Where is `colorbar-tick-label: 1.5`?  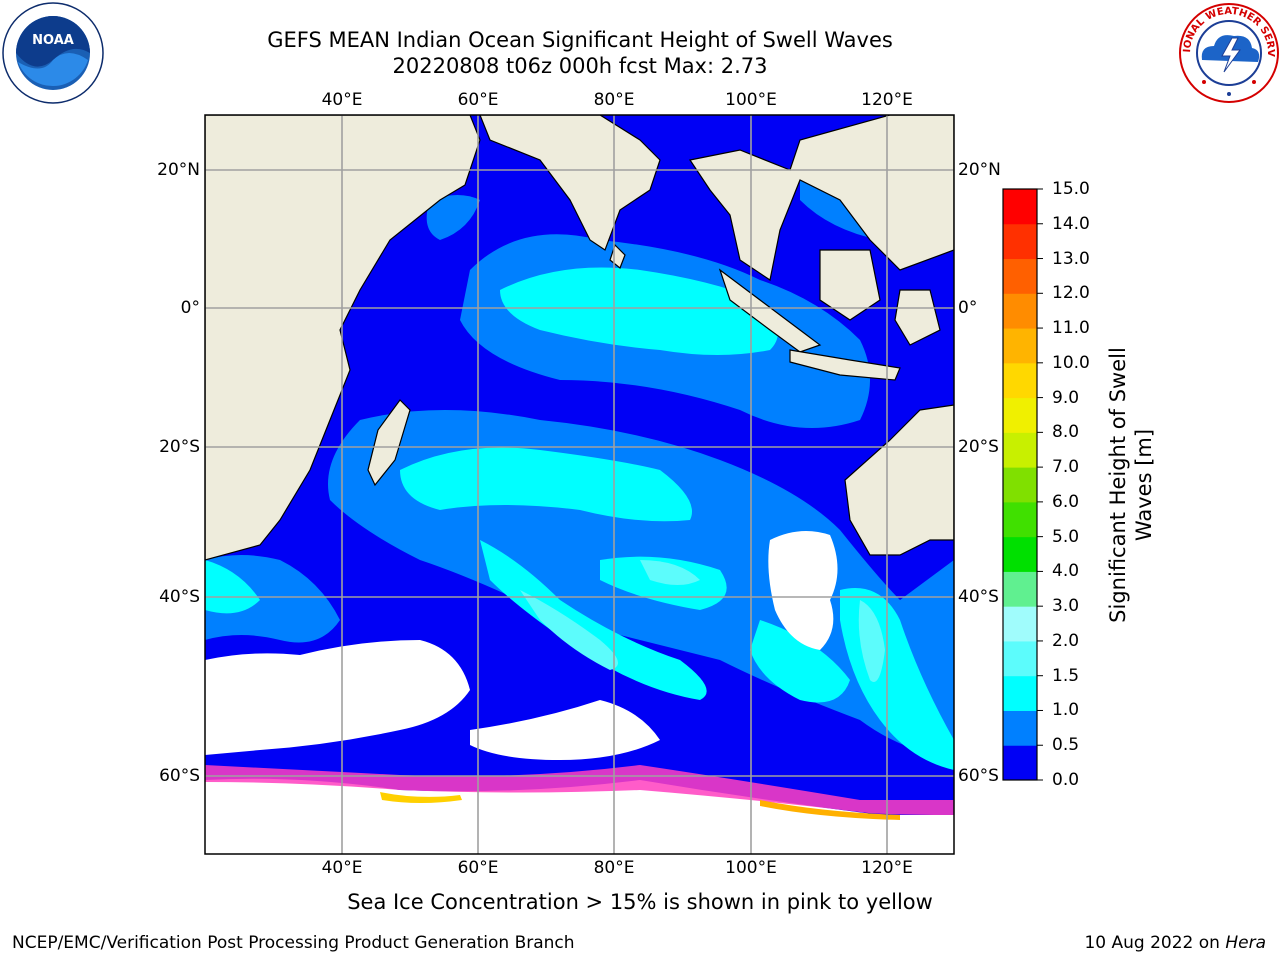
colorbar-tick-label: 1.5 is located at coordinates (1066, 675).